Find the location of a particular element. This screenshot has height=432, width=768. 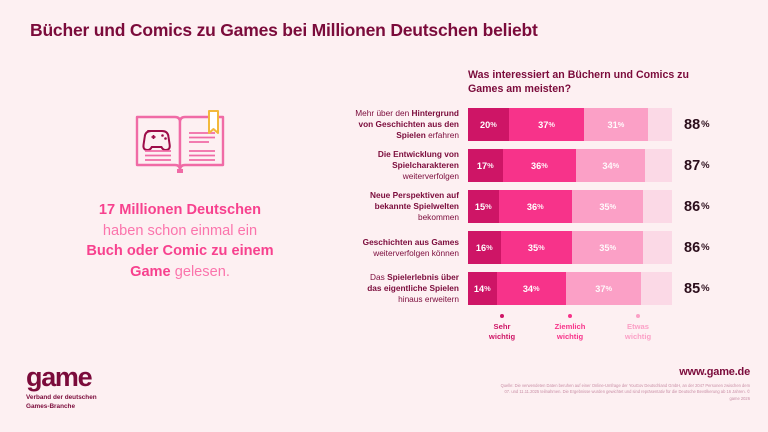

bar-track: 16% 35% 35% is located at coordinates (570, 247).